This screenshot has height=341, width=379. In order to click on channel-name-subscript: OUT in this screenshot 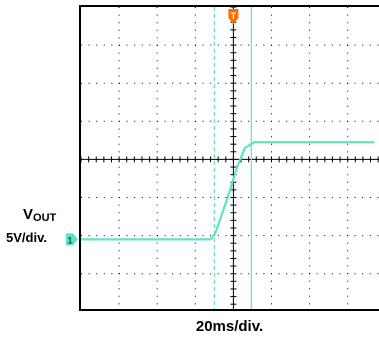, I will do `click(45, 218)`.